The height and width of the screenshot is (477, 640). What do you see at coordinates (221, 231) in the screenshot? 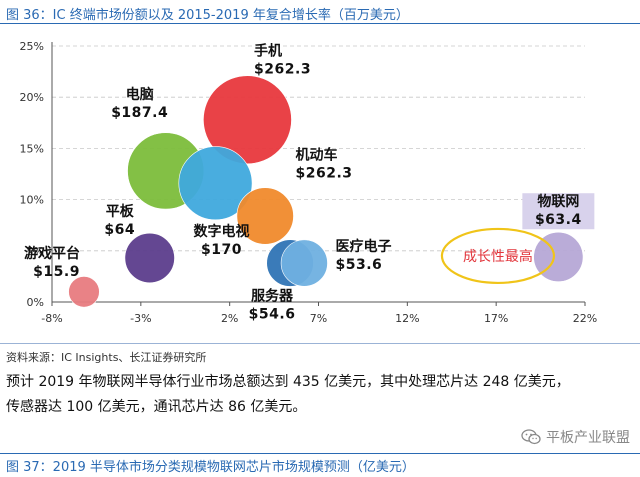
I see `bubble-name-label: 数字电视` at bounding box center [221, 231].